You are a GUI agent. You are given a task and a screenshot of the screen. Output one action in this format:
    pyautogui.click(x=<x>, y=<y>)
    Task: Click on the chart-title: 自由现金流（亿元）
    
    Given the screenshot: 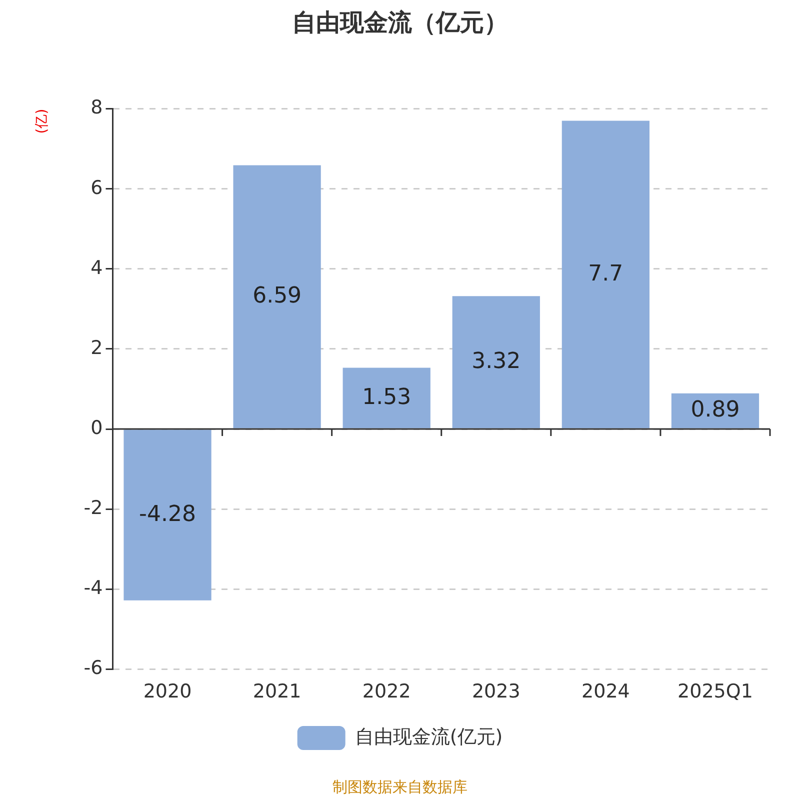 What is the action you would take?
    pyautogui.click(x=400, y=22)
    